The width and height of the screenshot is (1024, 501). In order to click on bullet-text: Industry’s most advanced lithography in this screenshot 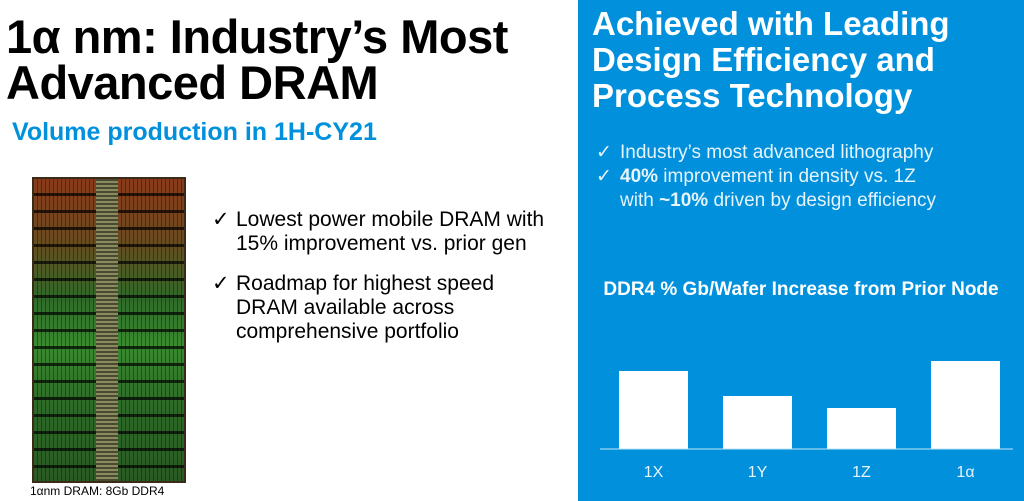, I will do `click(777, 152)`.